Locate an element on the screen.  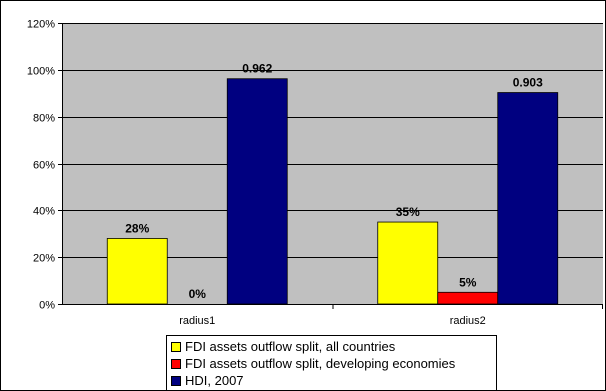
legend-item-hdi: HDI, 2007 is located at coordinates (333, 380).